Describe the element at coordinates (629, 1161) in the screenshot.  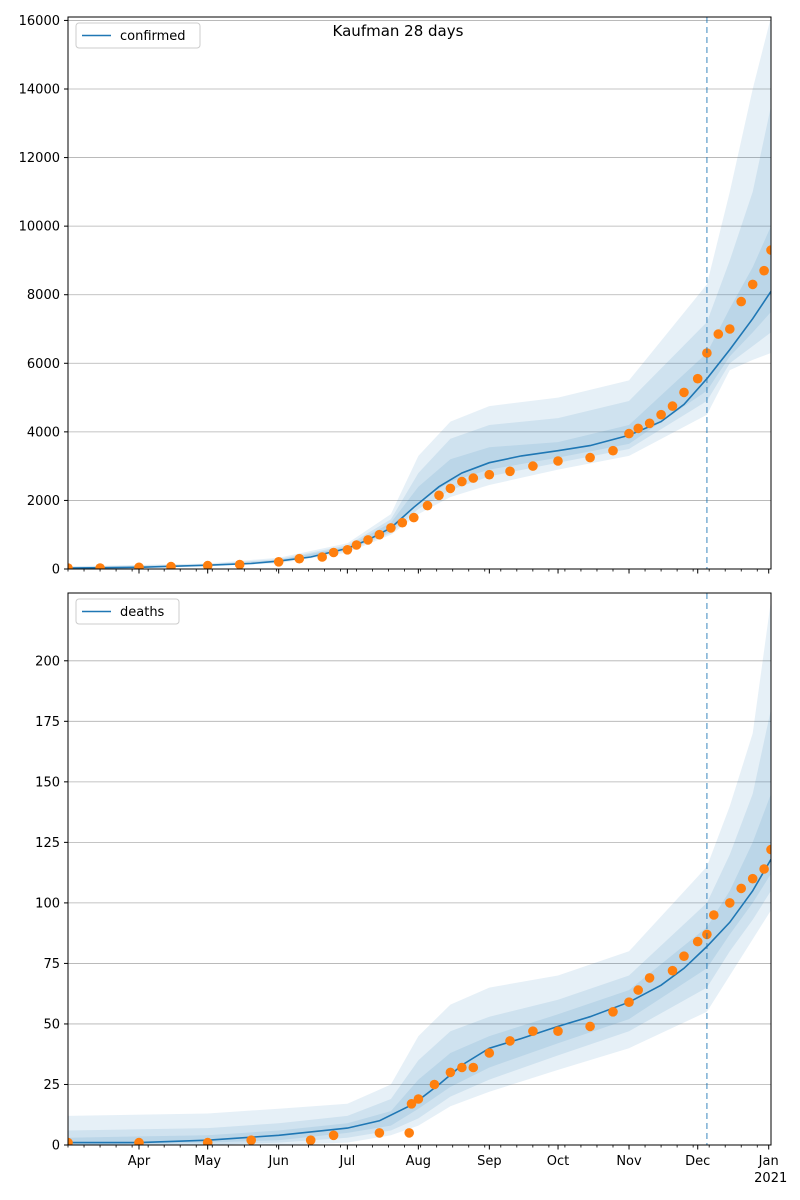
I see `x-tick-label: Nov` at that location.